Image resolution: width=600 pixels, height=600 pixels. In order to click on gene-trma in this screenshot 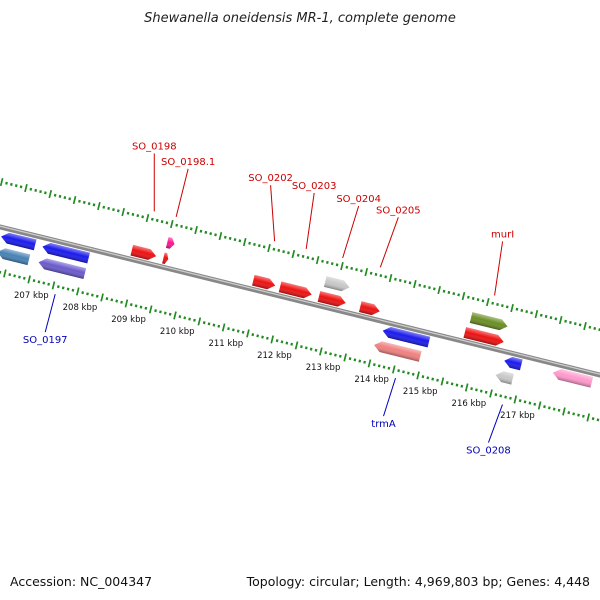, I will do `click(406, 336)`.